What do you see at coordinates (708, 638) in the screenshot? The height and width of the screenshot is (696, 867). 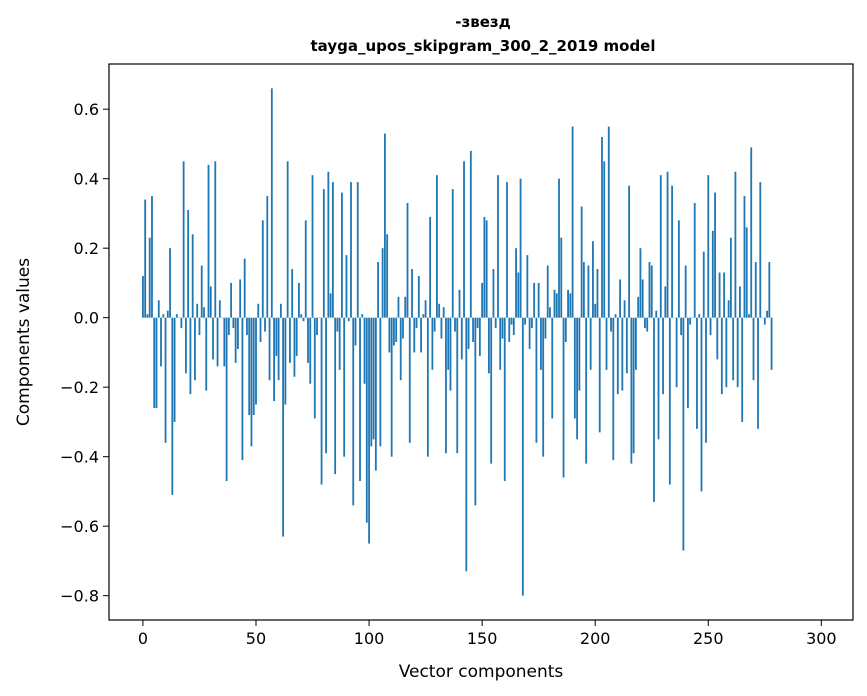 I see `x-tick-label: 250` at bounding box center [708, 638].